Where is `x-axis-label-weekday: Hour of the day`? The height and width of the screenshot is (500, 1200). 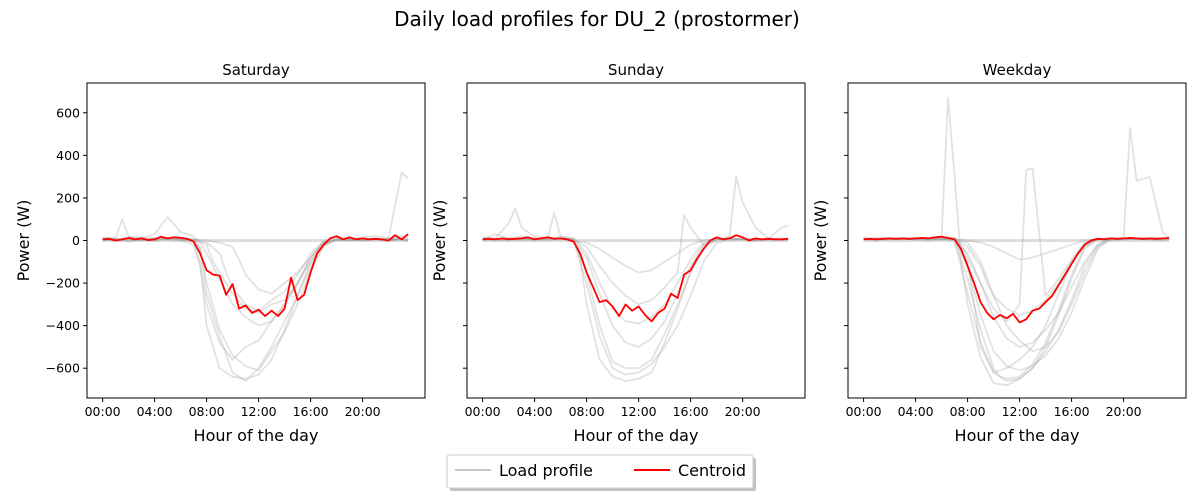 x-axis-label-weekday: Hour of the day is located at coordinates (1017, 435).